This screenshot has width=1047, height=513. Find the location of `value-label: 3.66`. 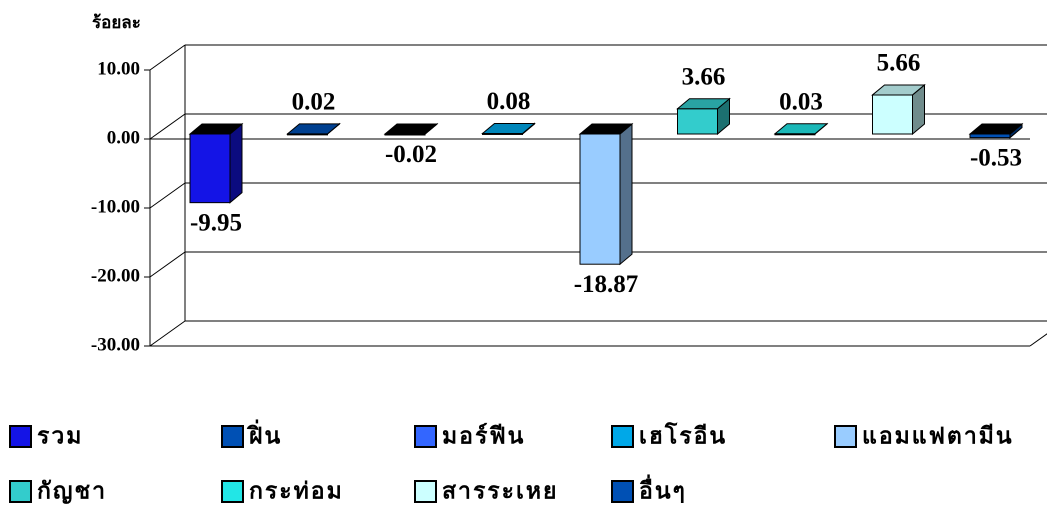

value-label: 3.66 is located at coordinates (704, 76).